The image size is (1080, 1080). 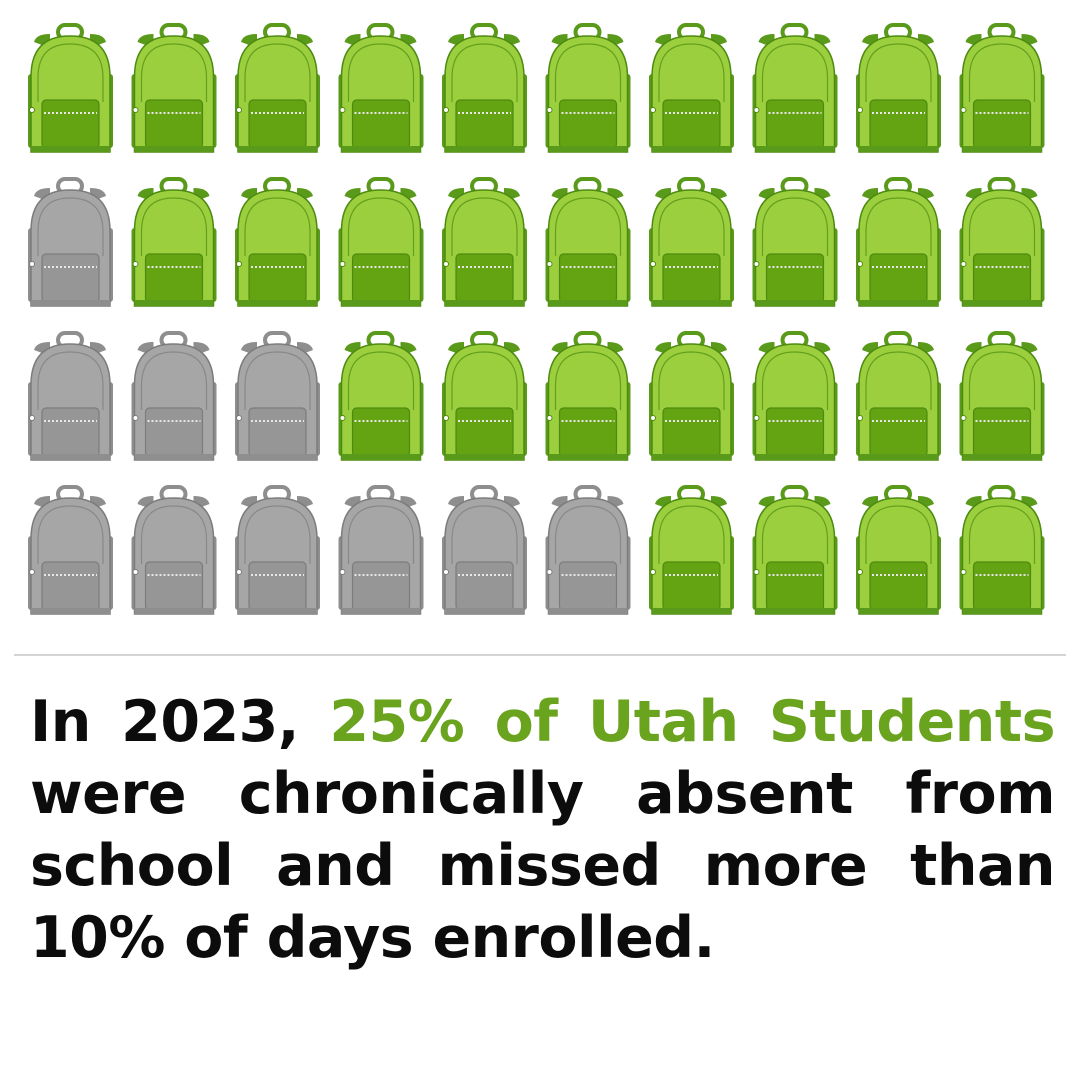 I want to click on caption-highlight: 25% of Utah Students, so click(x=692, y=722).